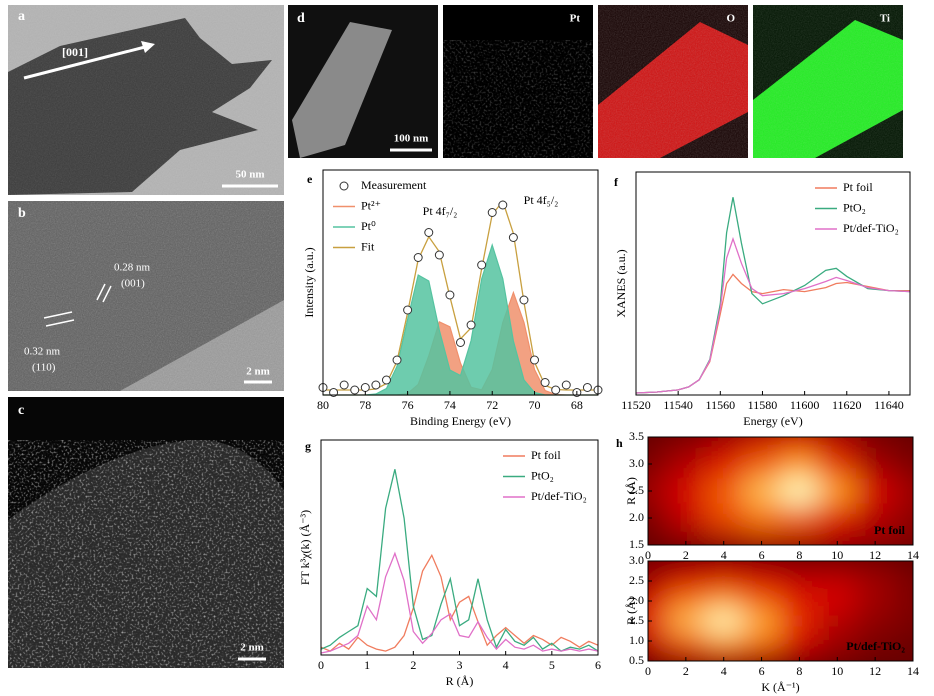  Describe the element at coordinates (133, 284) in the screenshot. I see `plane: (001)` at that location.